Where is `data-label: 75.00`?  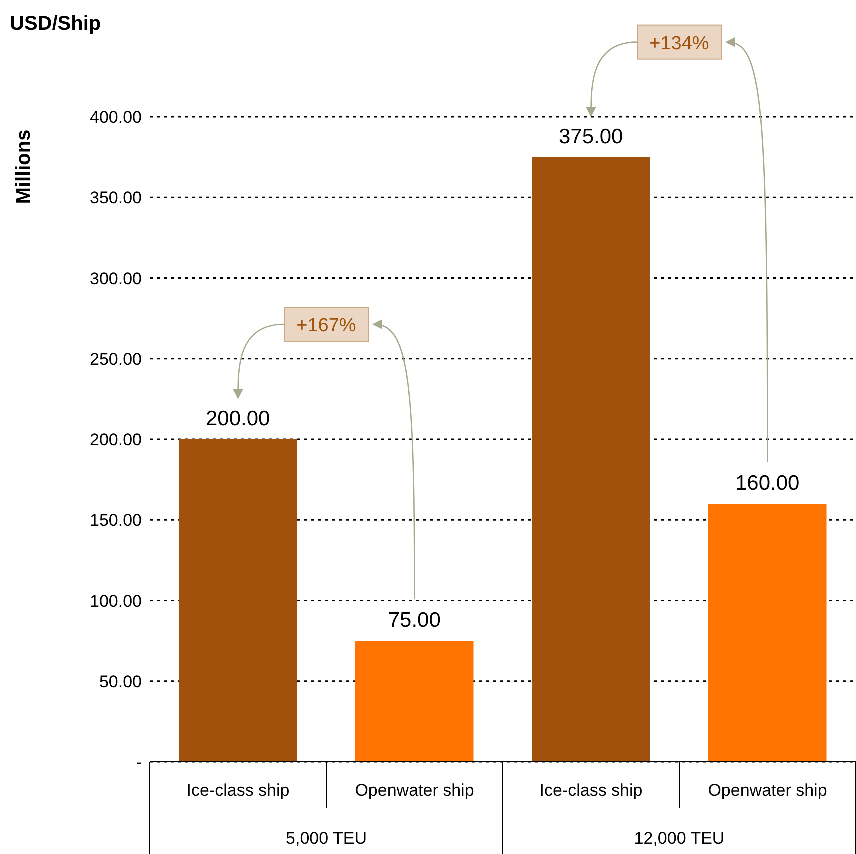
data-label: 75.00 is located at coordinates (414, 620).